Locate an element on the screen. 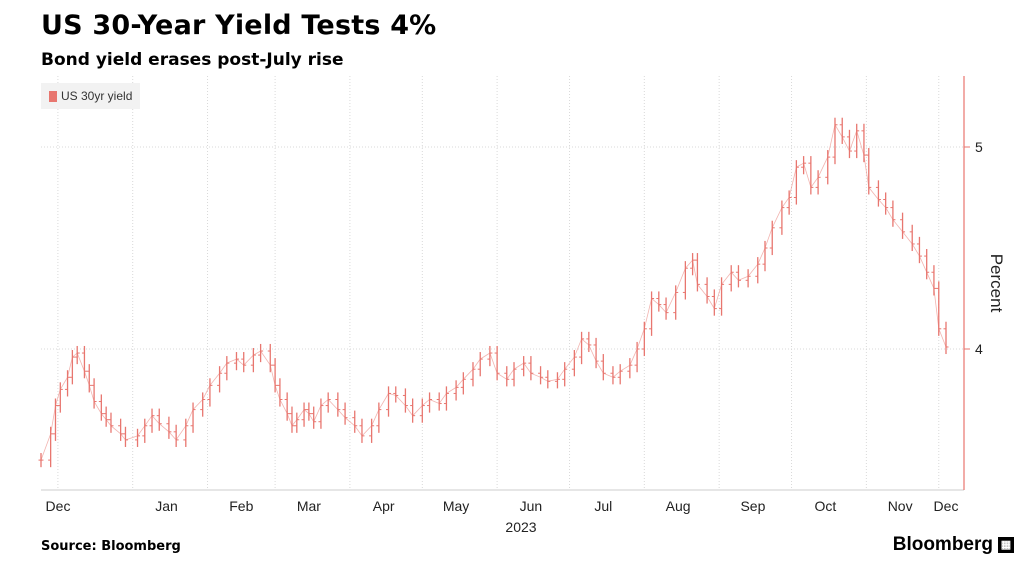 The image size is (1024, 583). chart-legend: US 30yr yield is located at coordinates (91, 96).